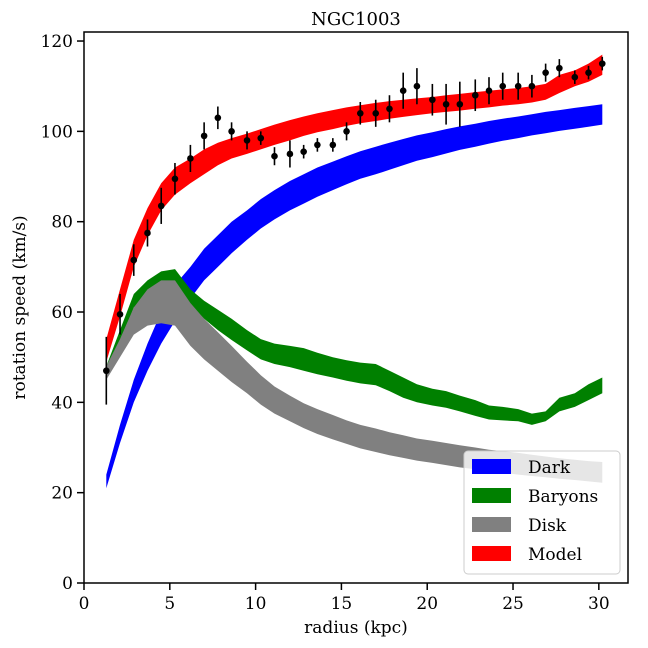  What do you see at coordinates (427, 604) in the screenshot?
I see `x-tick-label: 20` at bounding box center [427, 604].